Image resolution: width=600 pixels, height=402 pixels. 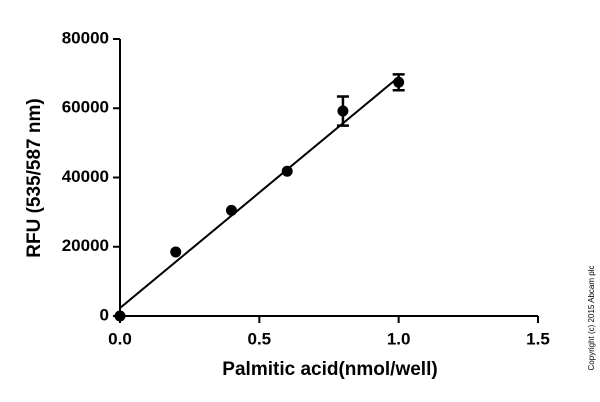 What do you see at coordinates (399, 338) in the screenshot?
I see `x-tick-label: 1.0` at bounding box center [399, 338].